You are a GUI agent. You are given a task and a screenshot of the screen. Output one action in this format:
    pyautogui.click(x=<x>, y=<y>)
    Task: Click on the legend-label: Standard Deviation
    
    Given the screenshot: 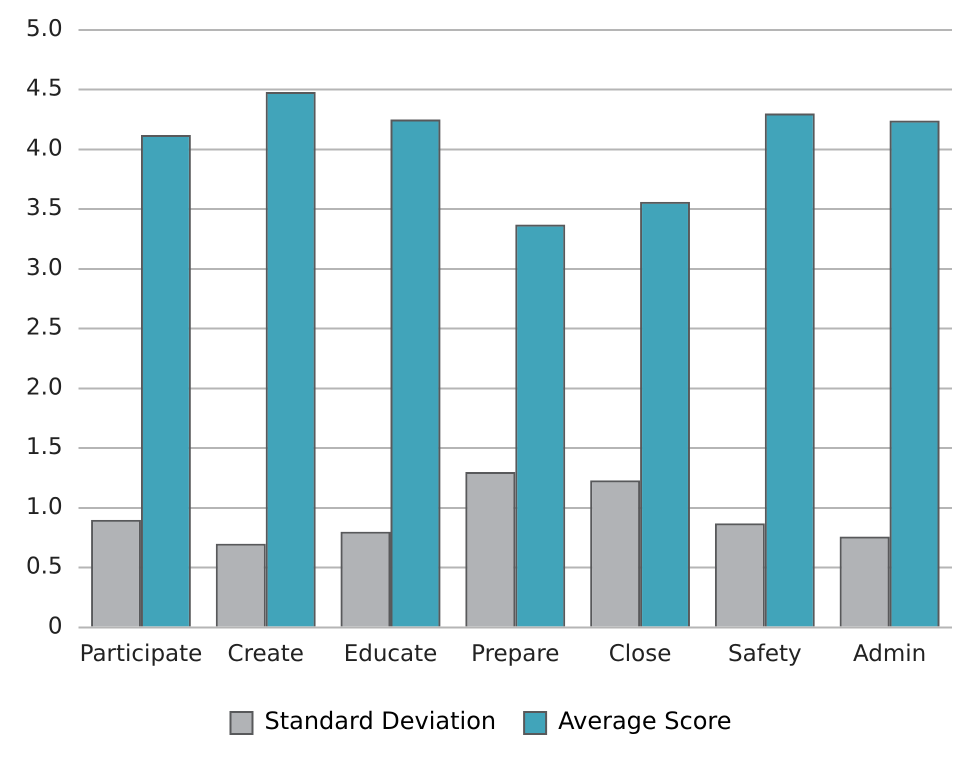 What is the action you would take?
    pyautogui.click(x=380, y=721)
    